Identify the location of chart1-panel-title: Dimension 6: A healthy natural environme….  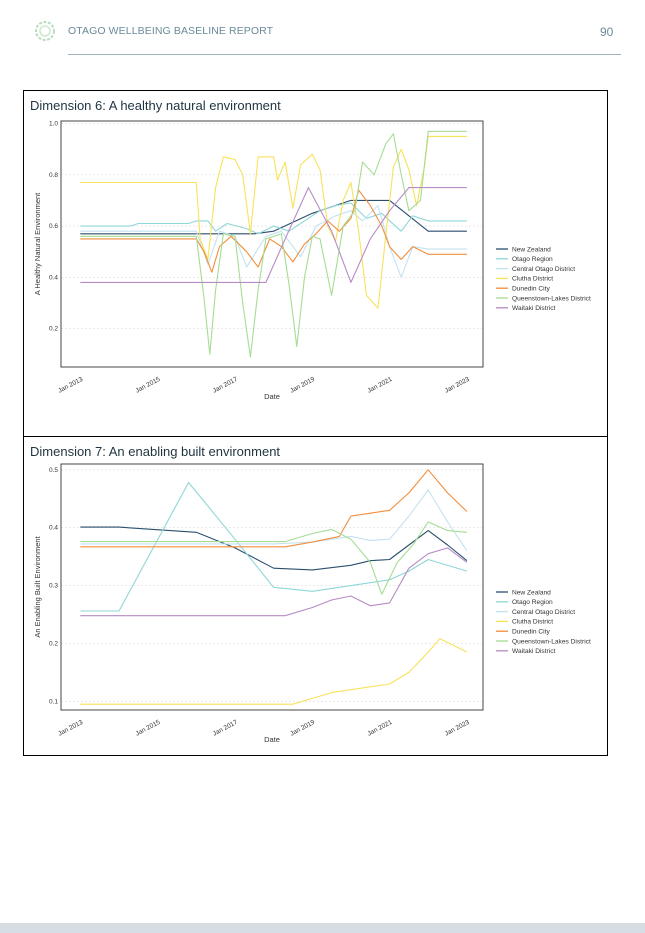
(155, 105).